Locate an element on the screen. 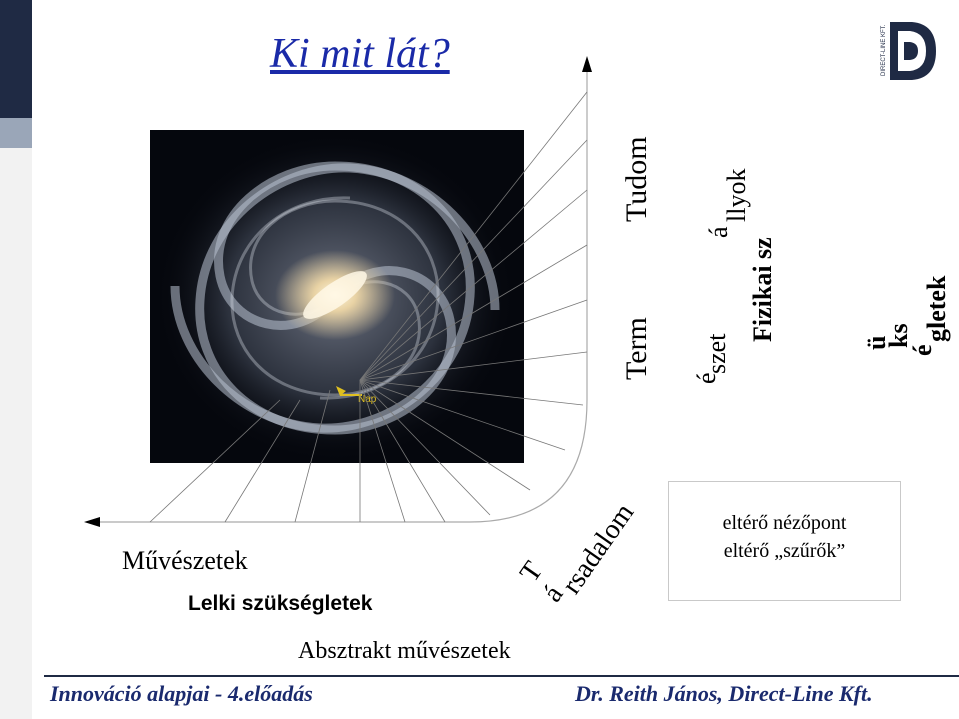 This screenshot has width=959, height=719. label-gletek: gletek is located at coordinates (936, 308).